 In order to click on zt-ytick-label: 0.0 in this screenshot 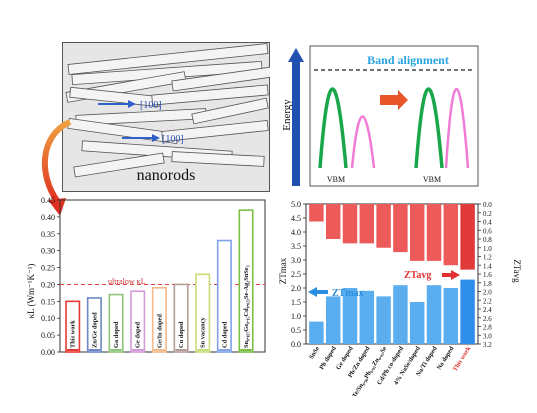, I will do `click(296, 344)`.